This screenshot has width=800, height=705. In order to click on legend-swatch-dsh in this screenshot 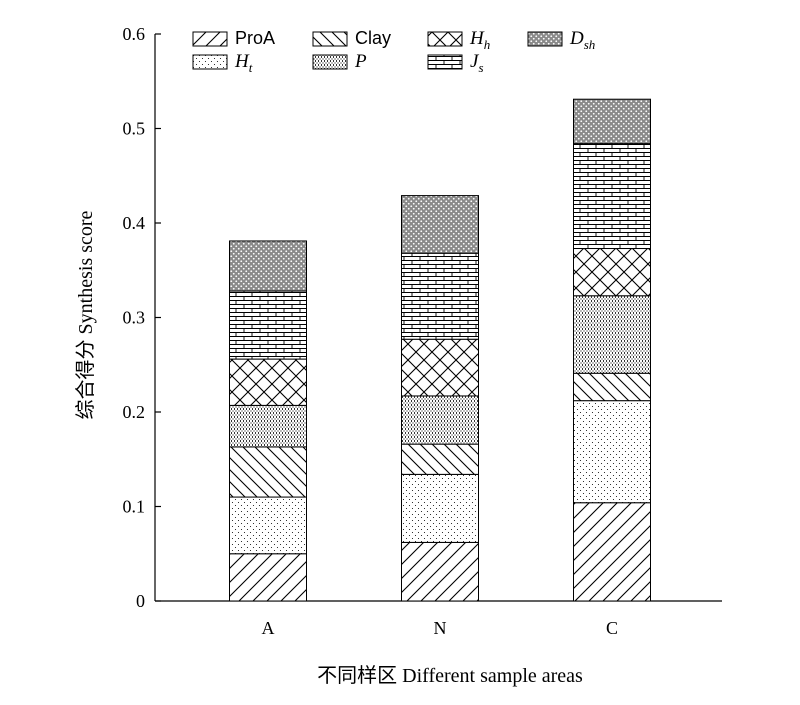, I will do `click(545, 39)`.